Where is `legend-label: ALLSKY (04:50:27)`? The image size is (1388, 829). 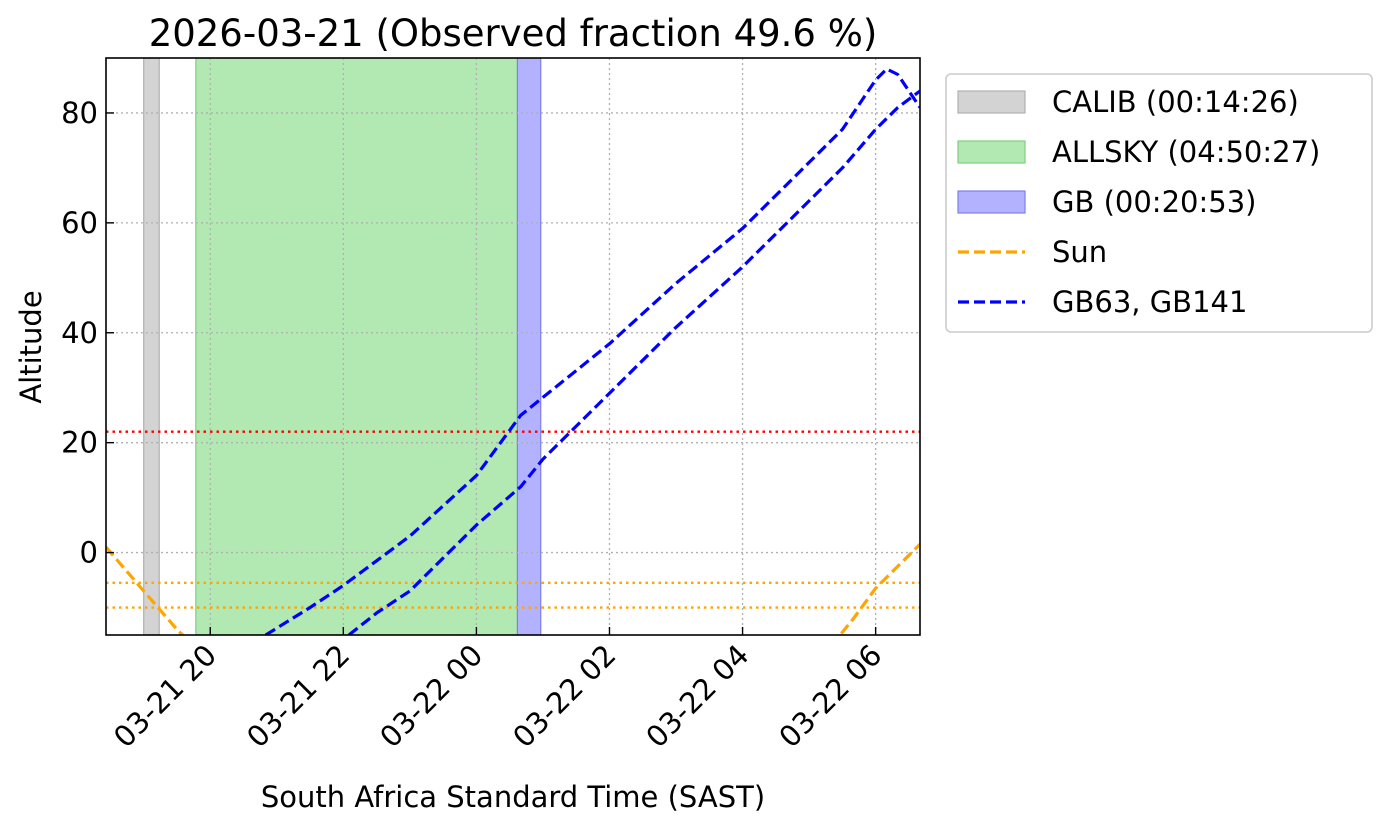 legend-label: ALLSKY (04:50:27) is located at coordinates (1186, 152).